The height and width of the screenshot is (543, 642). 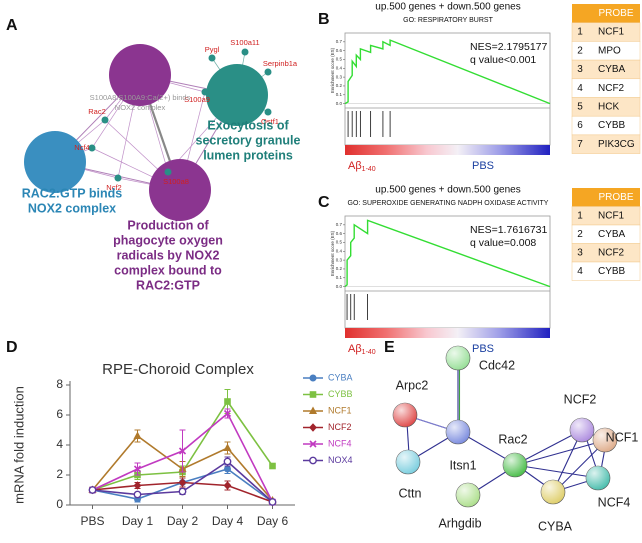 I want to click on legend-label: CYBA, so click(x=340, y=377).